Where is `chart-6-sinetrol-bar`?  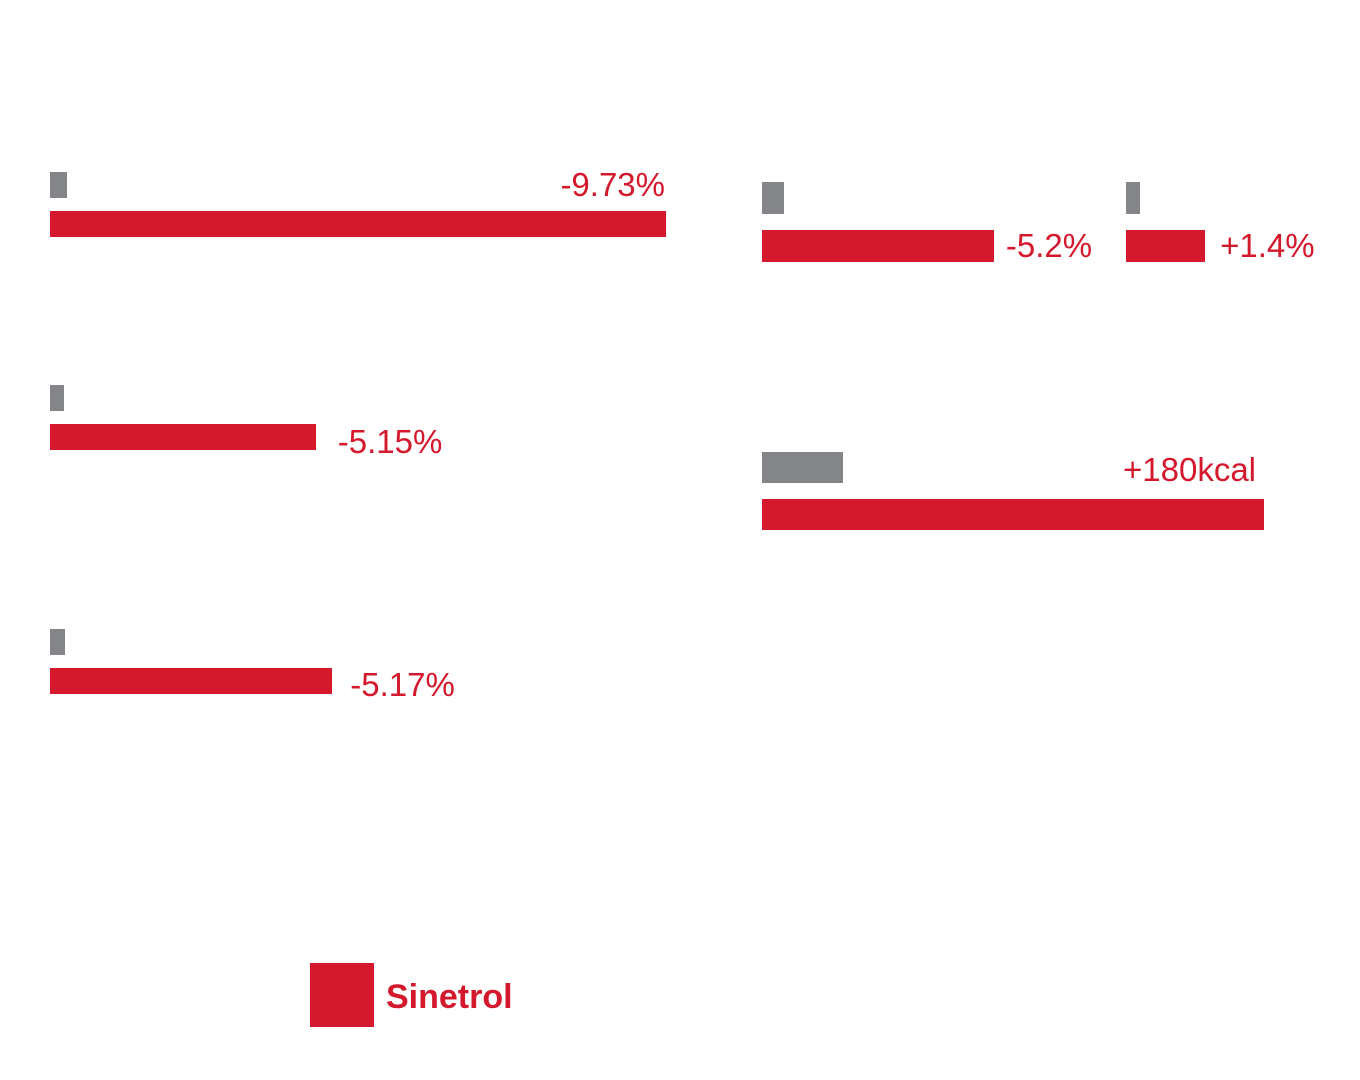
chart-6-sinetrol-bar is located at coordinates (1013, 514).